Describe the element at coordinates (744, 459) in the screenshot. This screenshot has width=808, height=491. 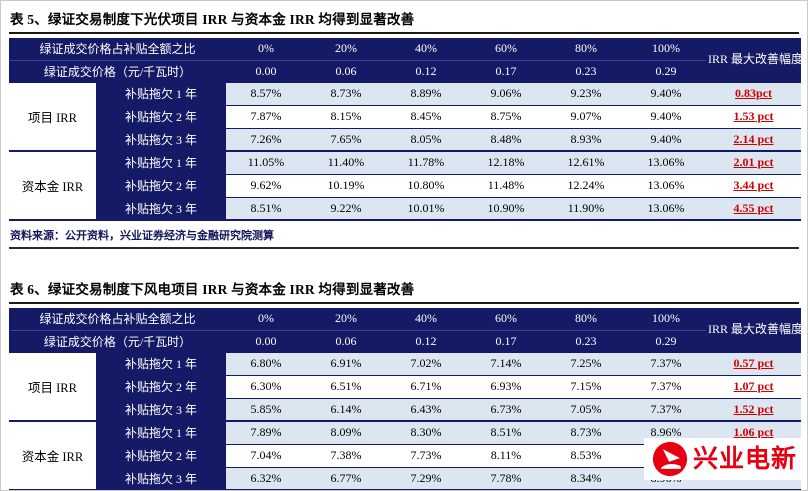
I see `brand-logo-text: 兴业电新` at that location.